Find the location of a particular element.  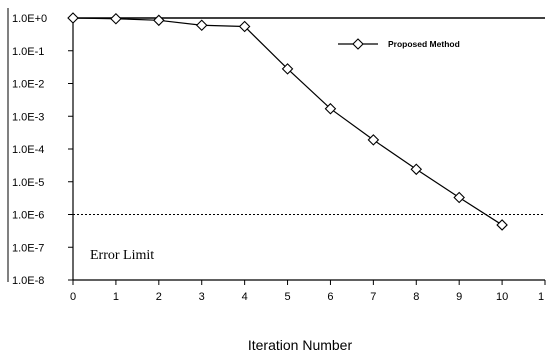

x-axis-title: Iteration Number is located at coordinates (300, 345).